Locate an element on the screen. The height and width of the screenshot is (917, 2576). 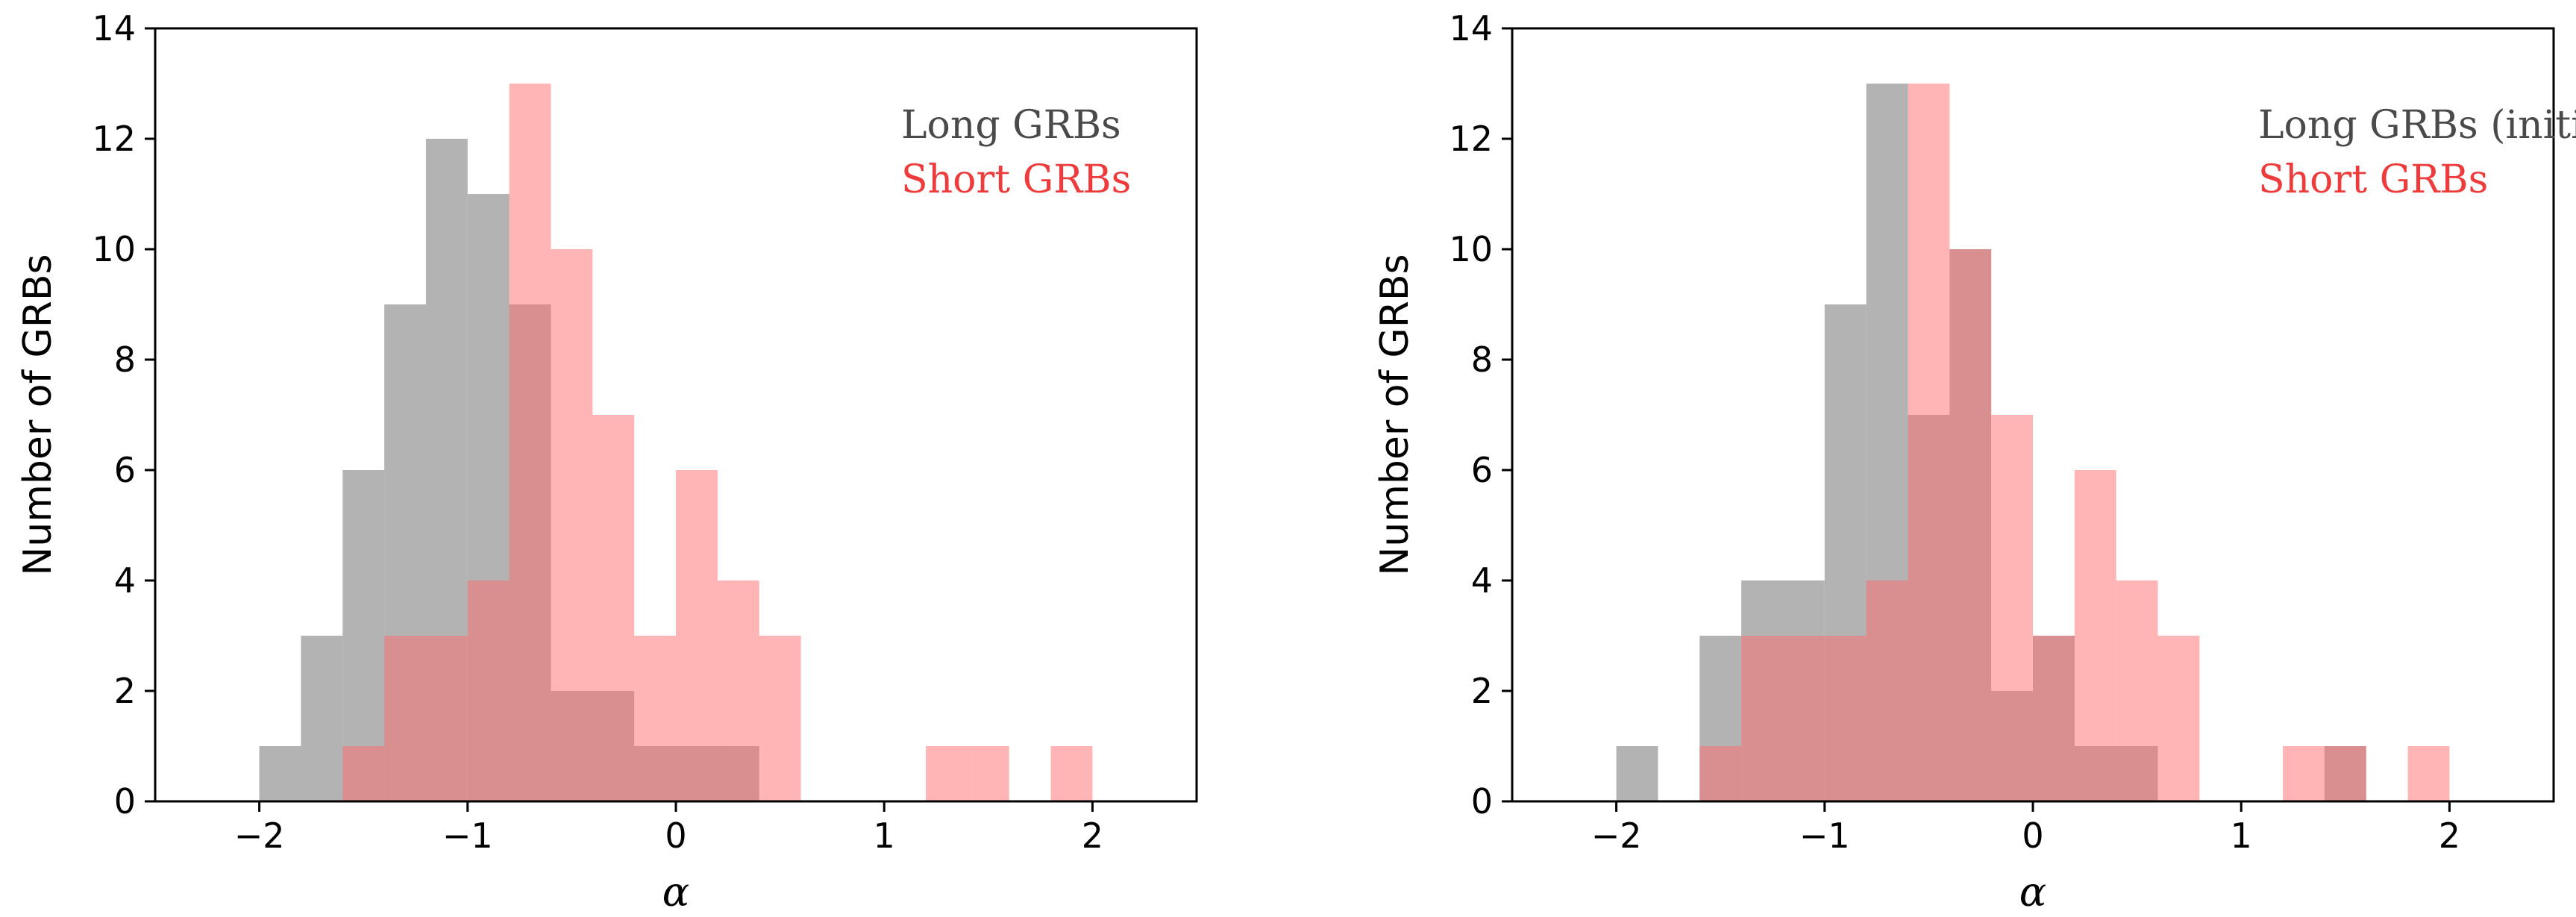
legend-entry: Long GRBs is located at coordinates (1011, 125).